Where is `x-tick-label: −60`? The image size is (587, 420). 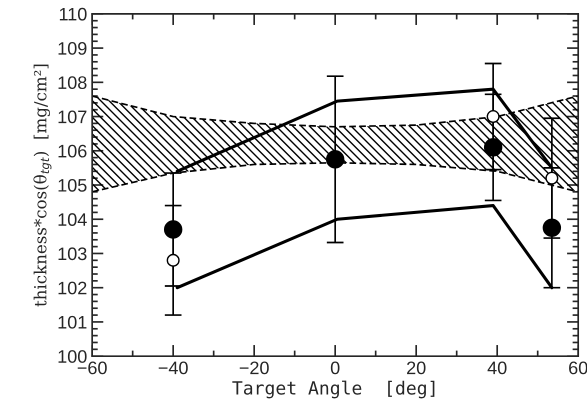 x-tick-label: −60 is located at coordinates (92, 368).